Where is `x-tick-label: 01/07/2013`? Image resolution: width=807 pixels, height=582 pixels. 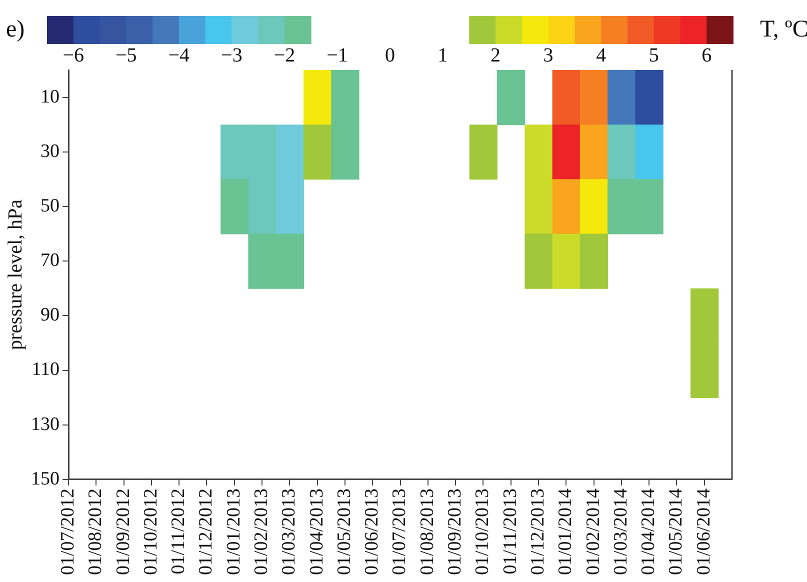 x-tick-label: 01/07/2013 is located at coordinates (399, 532).